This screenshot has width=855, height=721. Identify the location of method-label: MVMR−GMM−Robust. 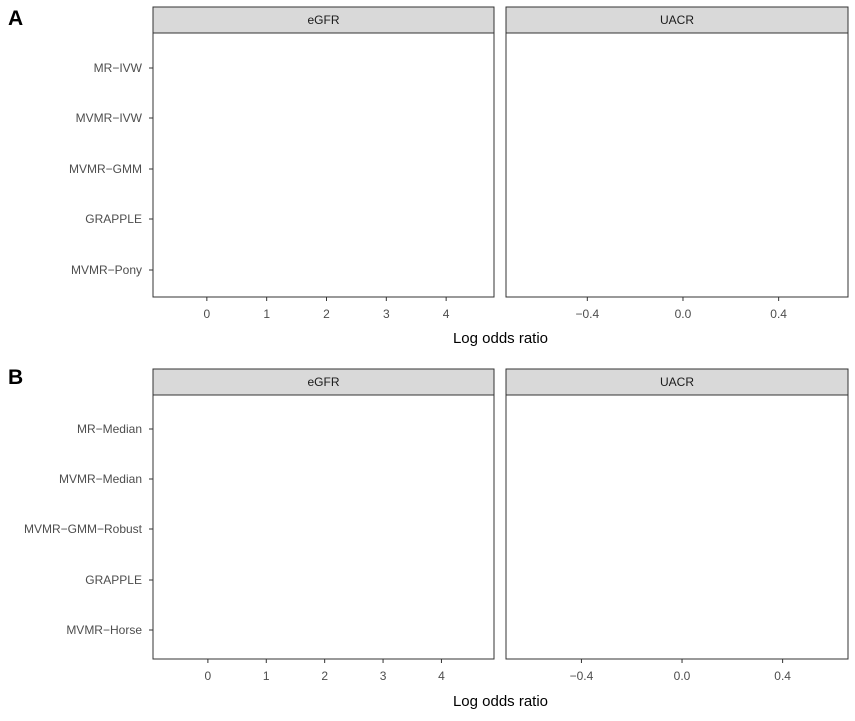
(83, 529).